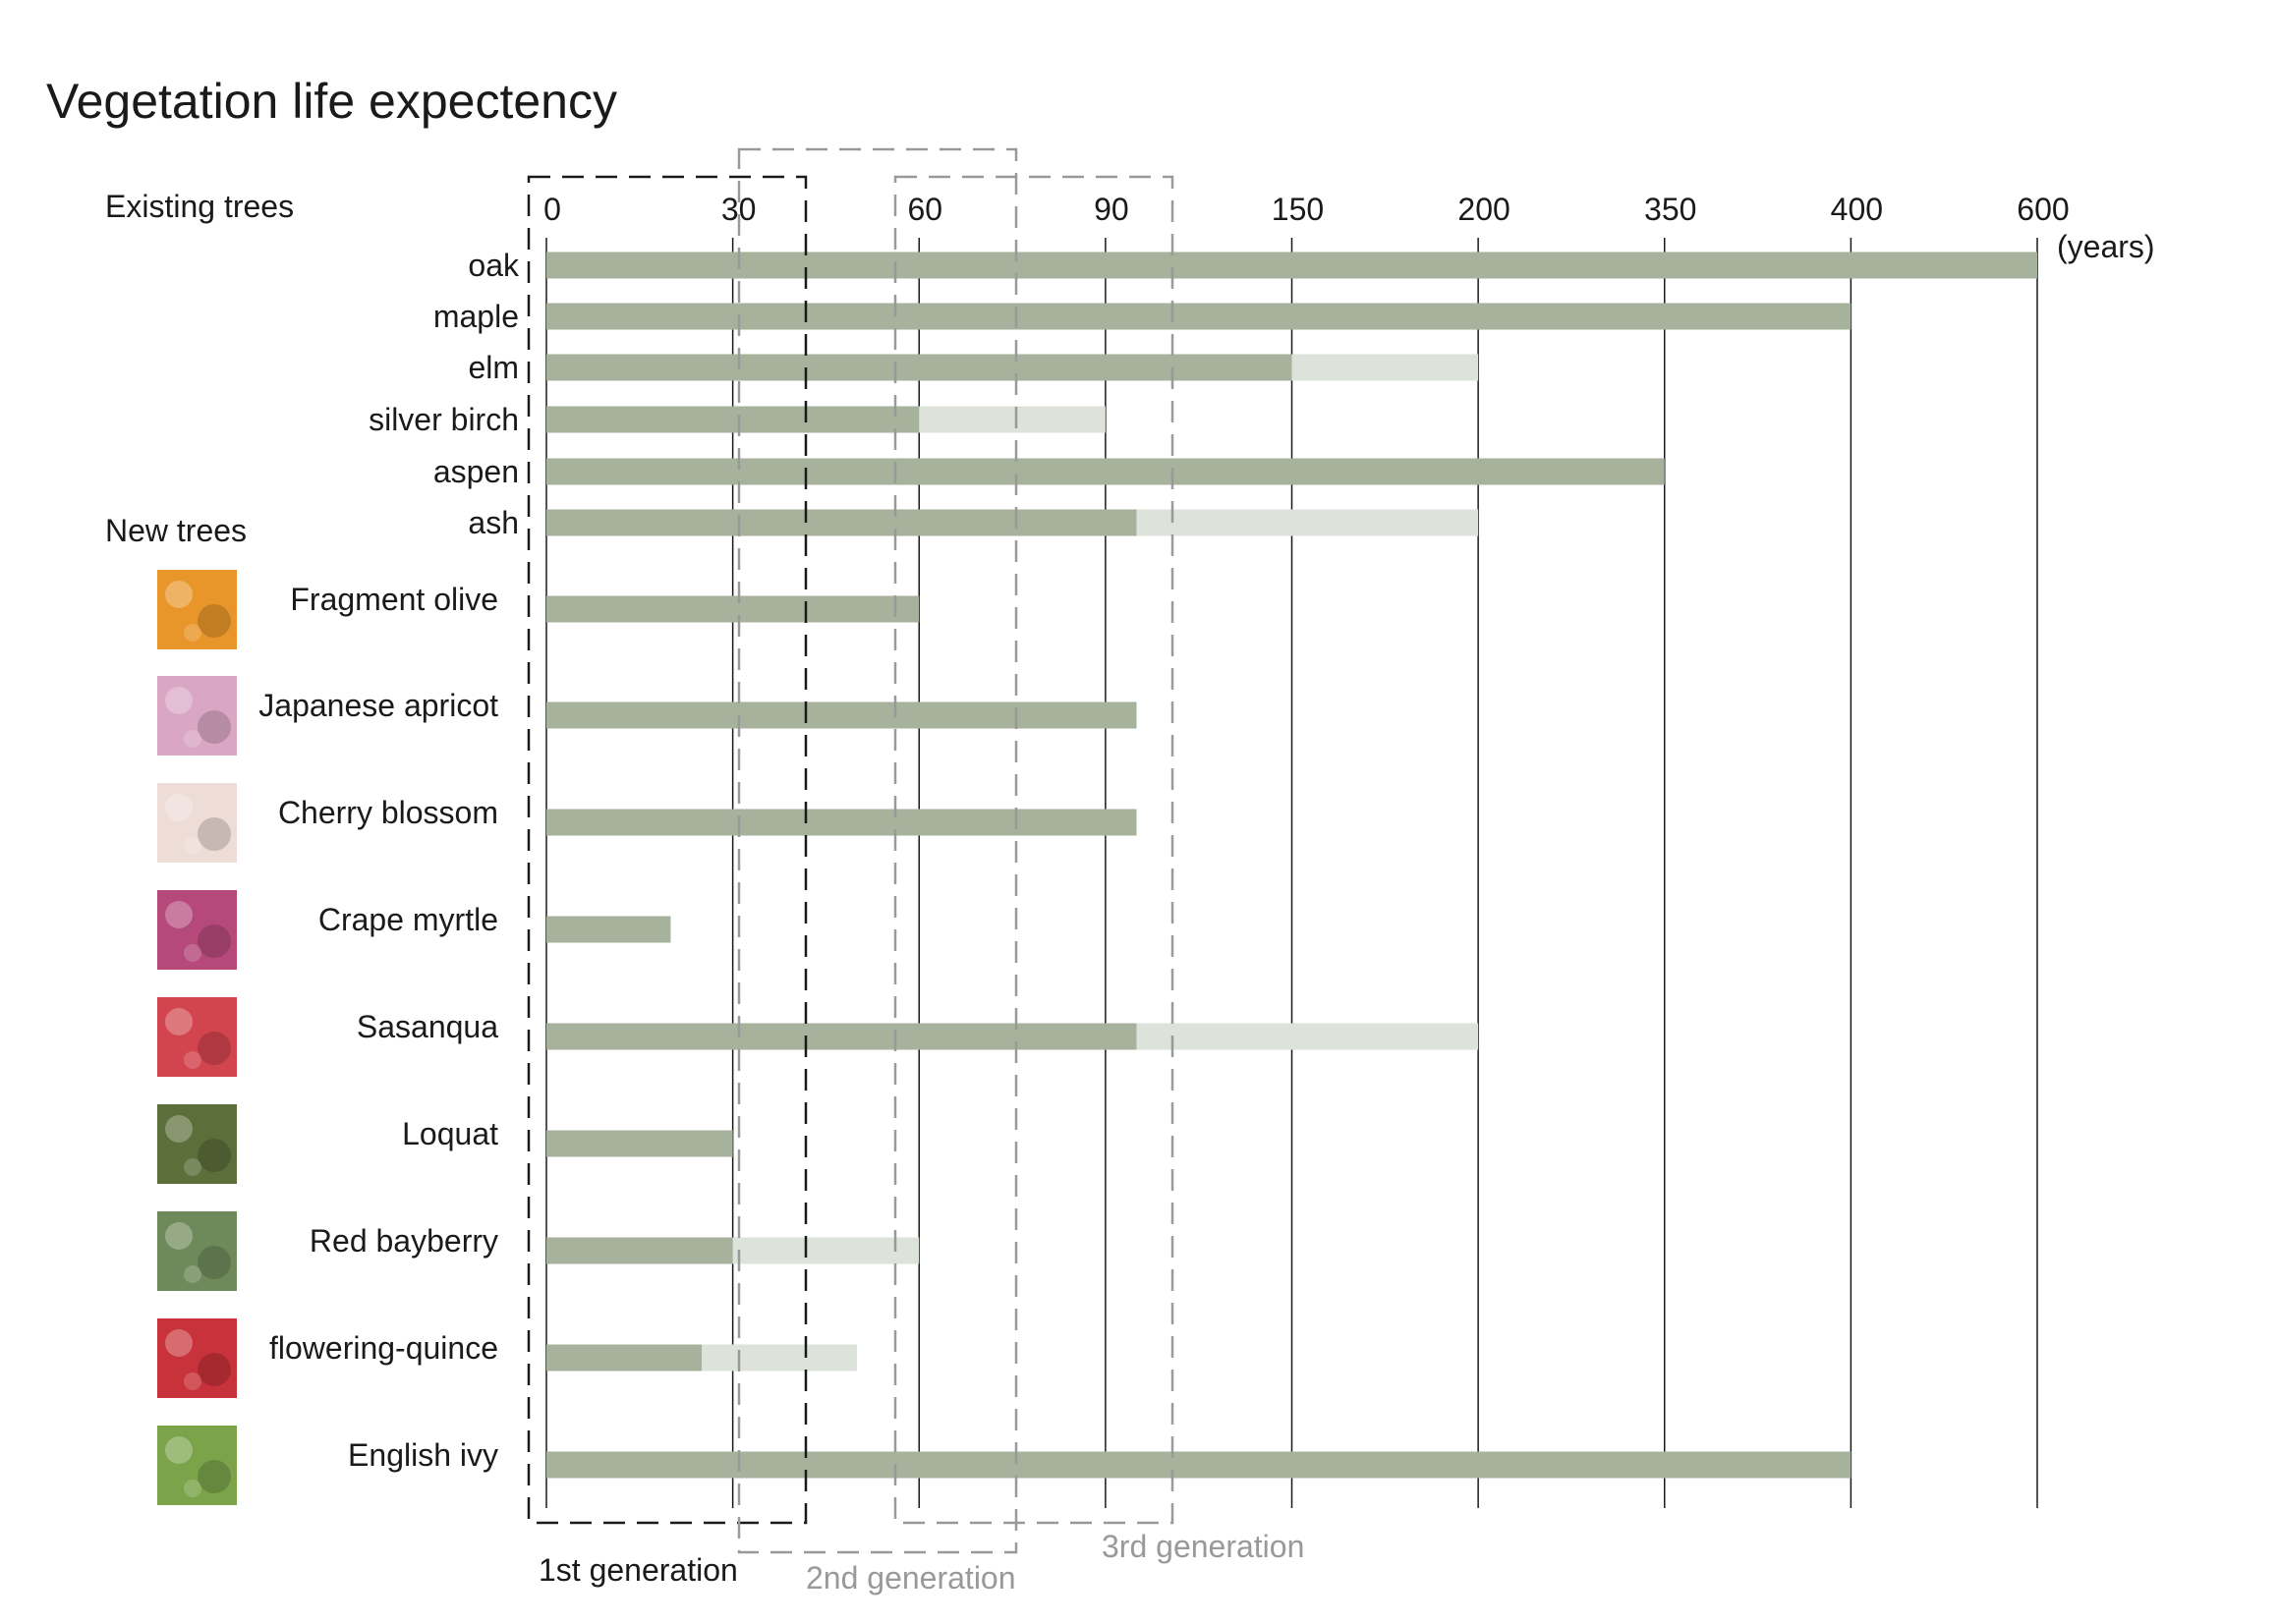 This screenshot has height=1624, width=2279. What do you see at coordinates (2043, 209) in the screenshot?
I see `x-tick-600: 600` at bounding box center [2043, 209].